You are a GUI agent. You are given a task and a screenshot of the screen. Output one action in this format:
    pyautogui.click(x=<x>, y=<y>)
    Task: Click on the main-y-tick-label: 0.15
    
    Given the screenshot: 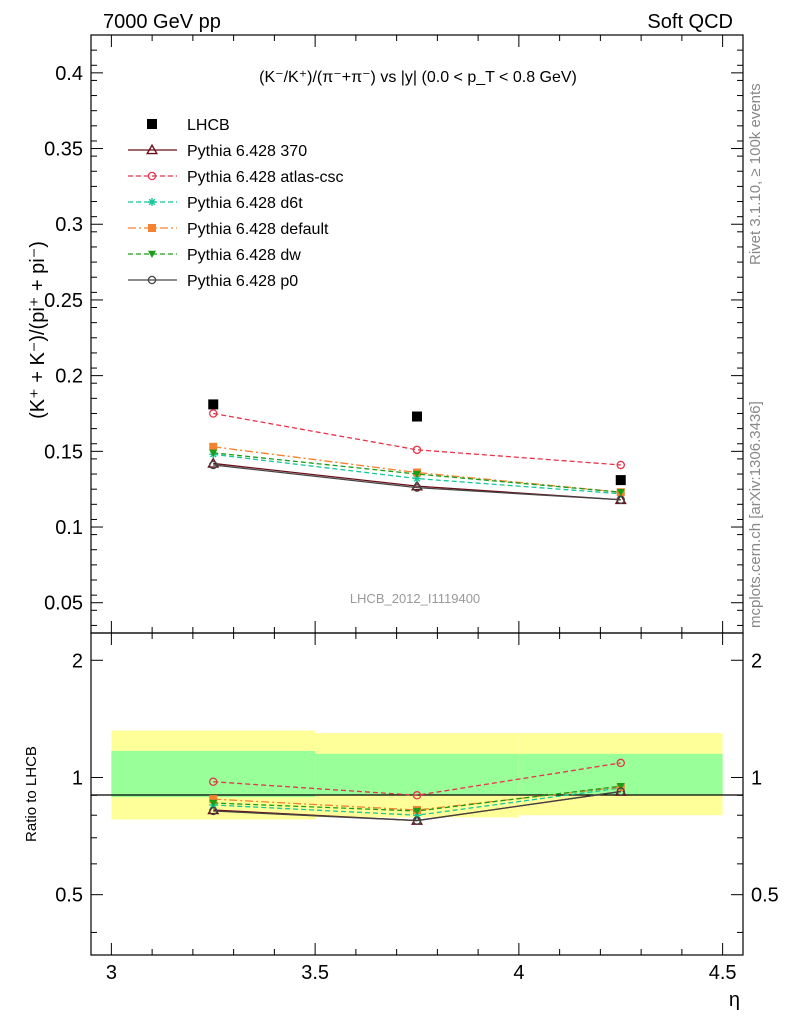 What is the action you would take?
    pyautogui.click(x=63, y=452)
    